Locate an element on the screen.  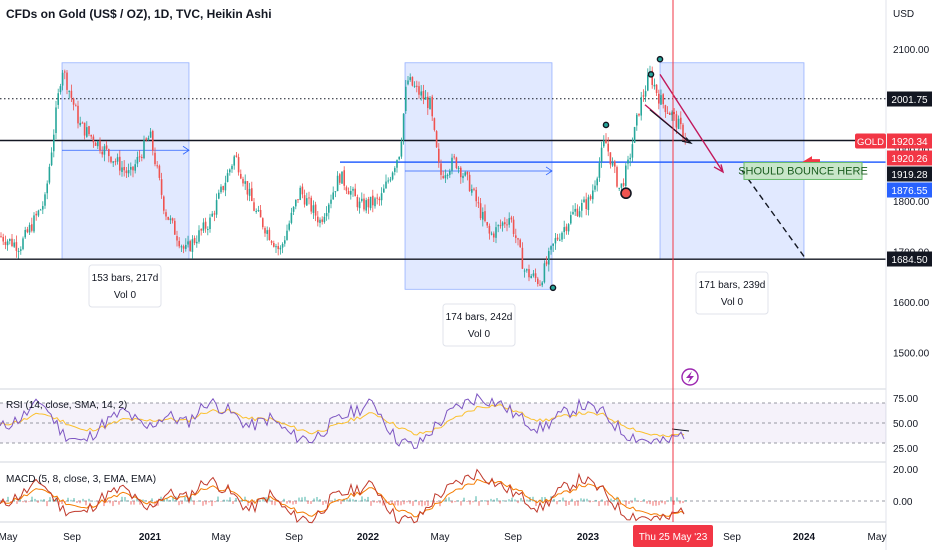
macd-pane is located at coordinates (443, 496).